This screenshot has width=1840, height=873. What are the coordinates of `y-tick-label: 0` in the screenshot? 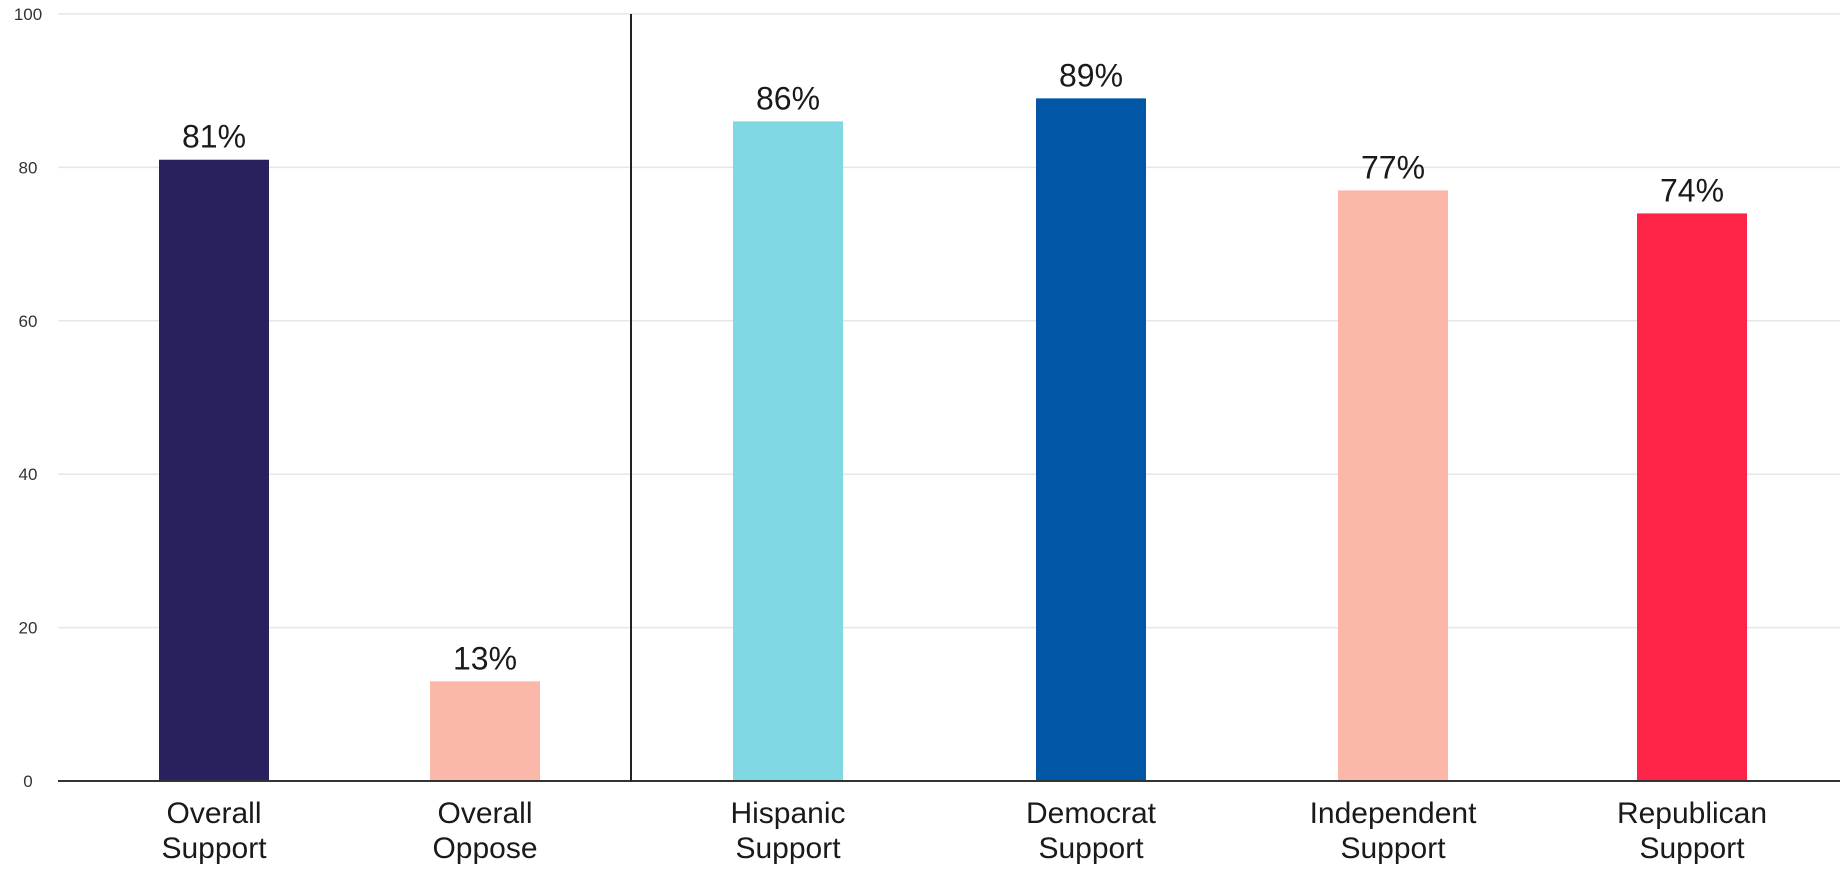 It's located at (27, 781).